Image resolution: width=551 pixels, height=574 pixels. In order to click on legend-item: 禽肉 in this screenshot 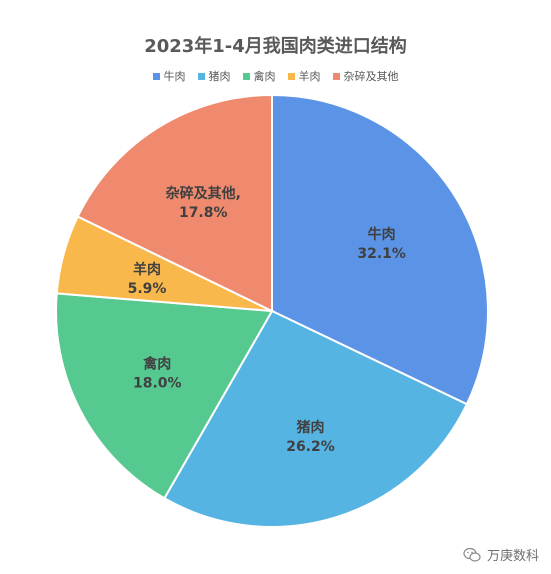, I will do `click(259, 76)`.